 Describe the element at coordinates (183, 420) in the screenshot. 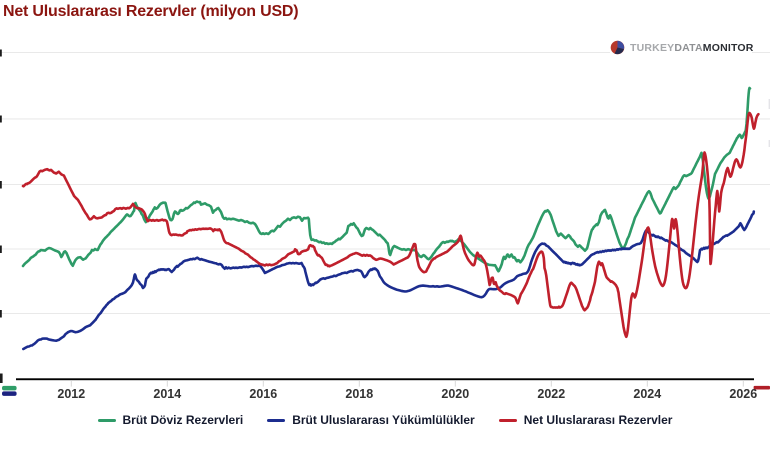

I see `legend-label: Brüt Döviz Rezervleri` at that location.